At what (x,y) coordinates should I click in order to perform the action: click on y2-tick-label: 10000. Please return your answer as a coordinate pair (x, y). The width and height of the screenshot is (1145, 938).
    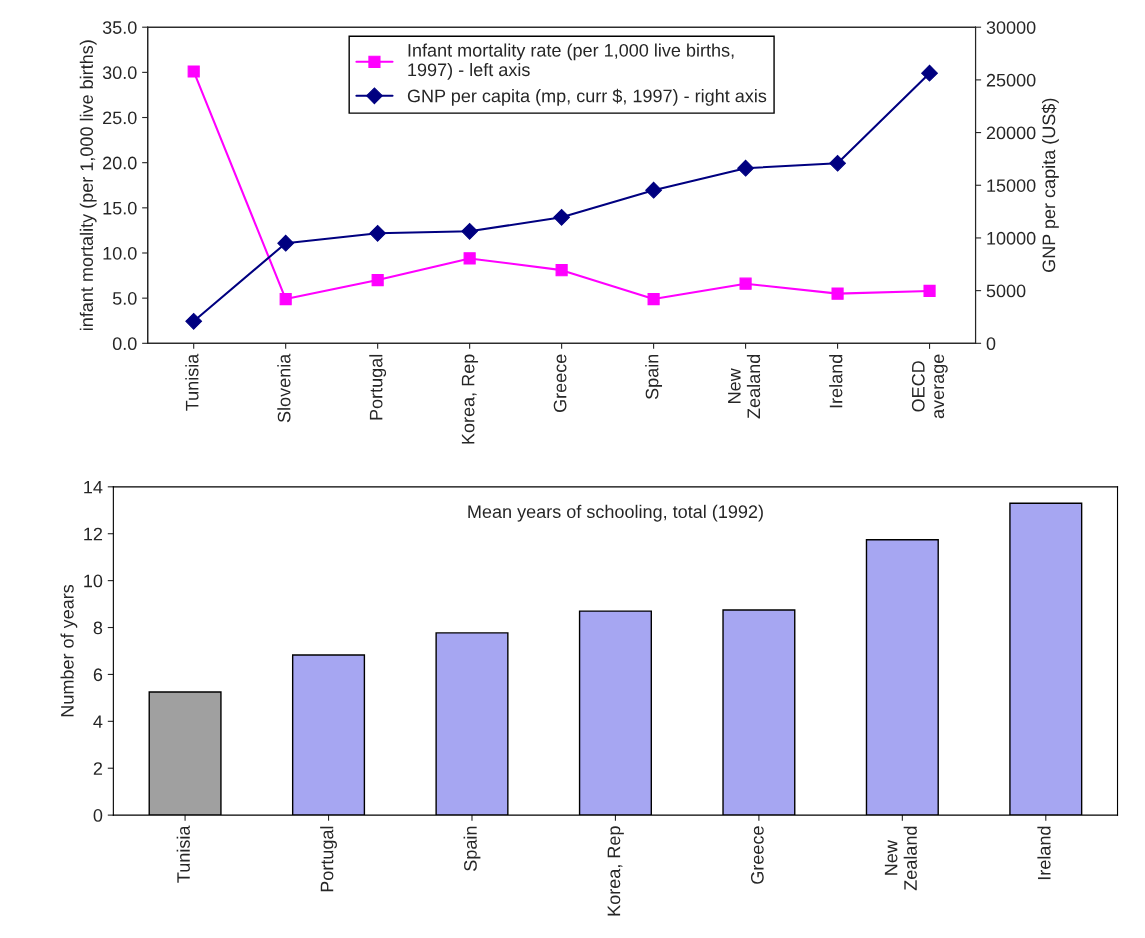
    Looking at the image, I should click on (1011, 238).